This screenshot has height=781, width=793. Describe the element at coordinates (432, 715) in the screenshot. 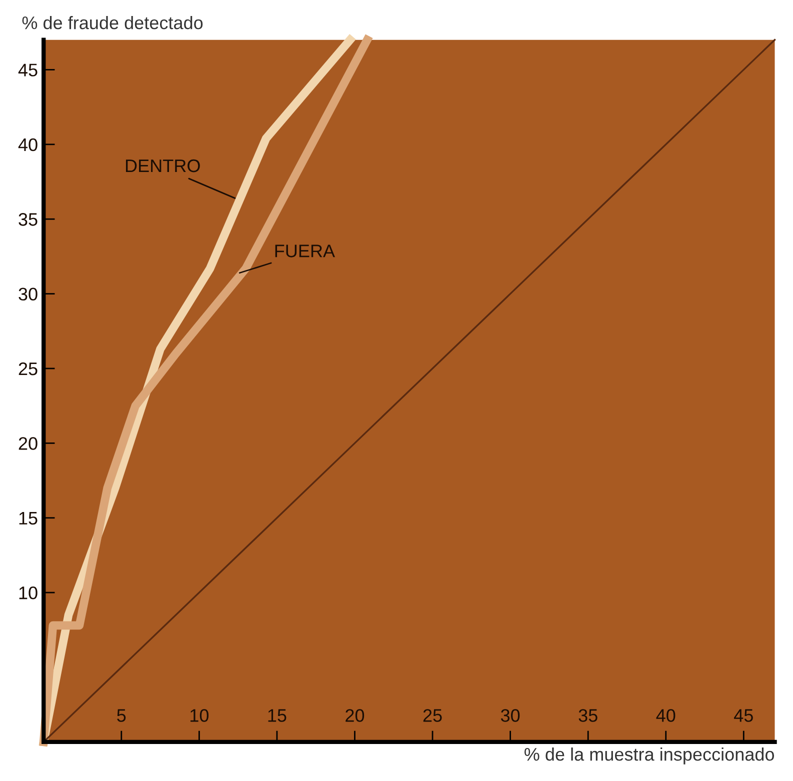

I see `x-tick-label: 25` at that location.